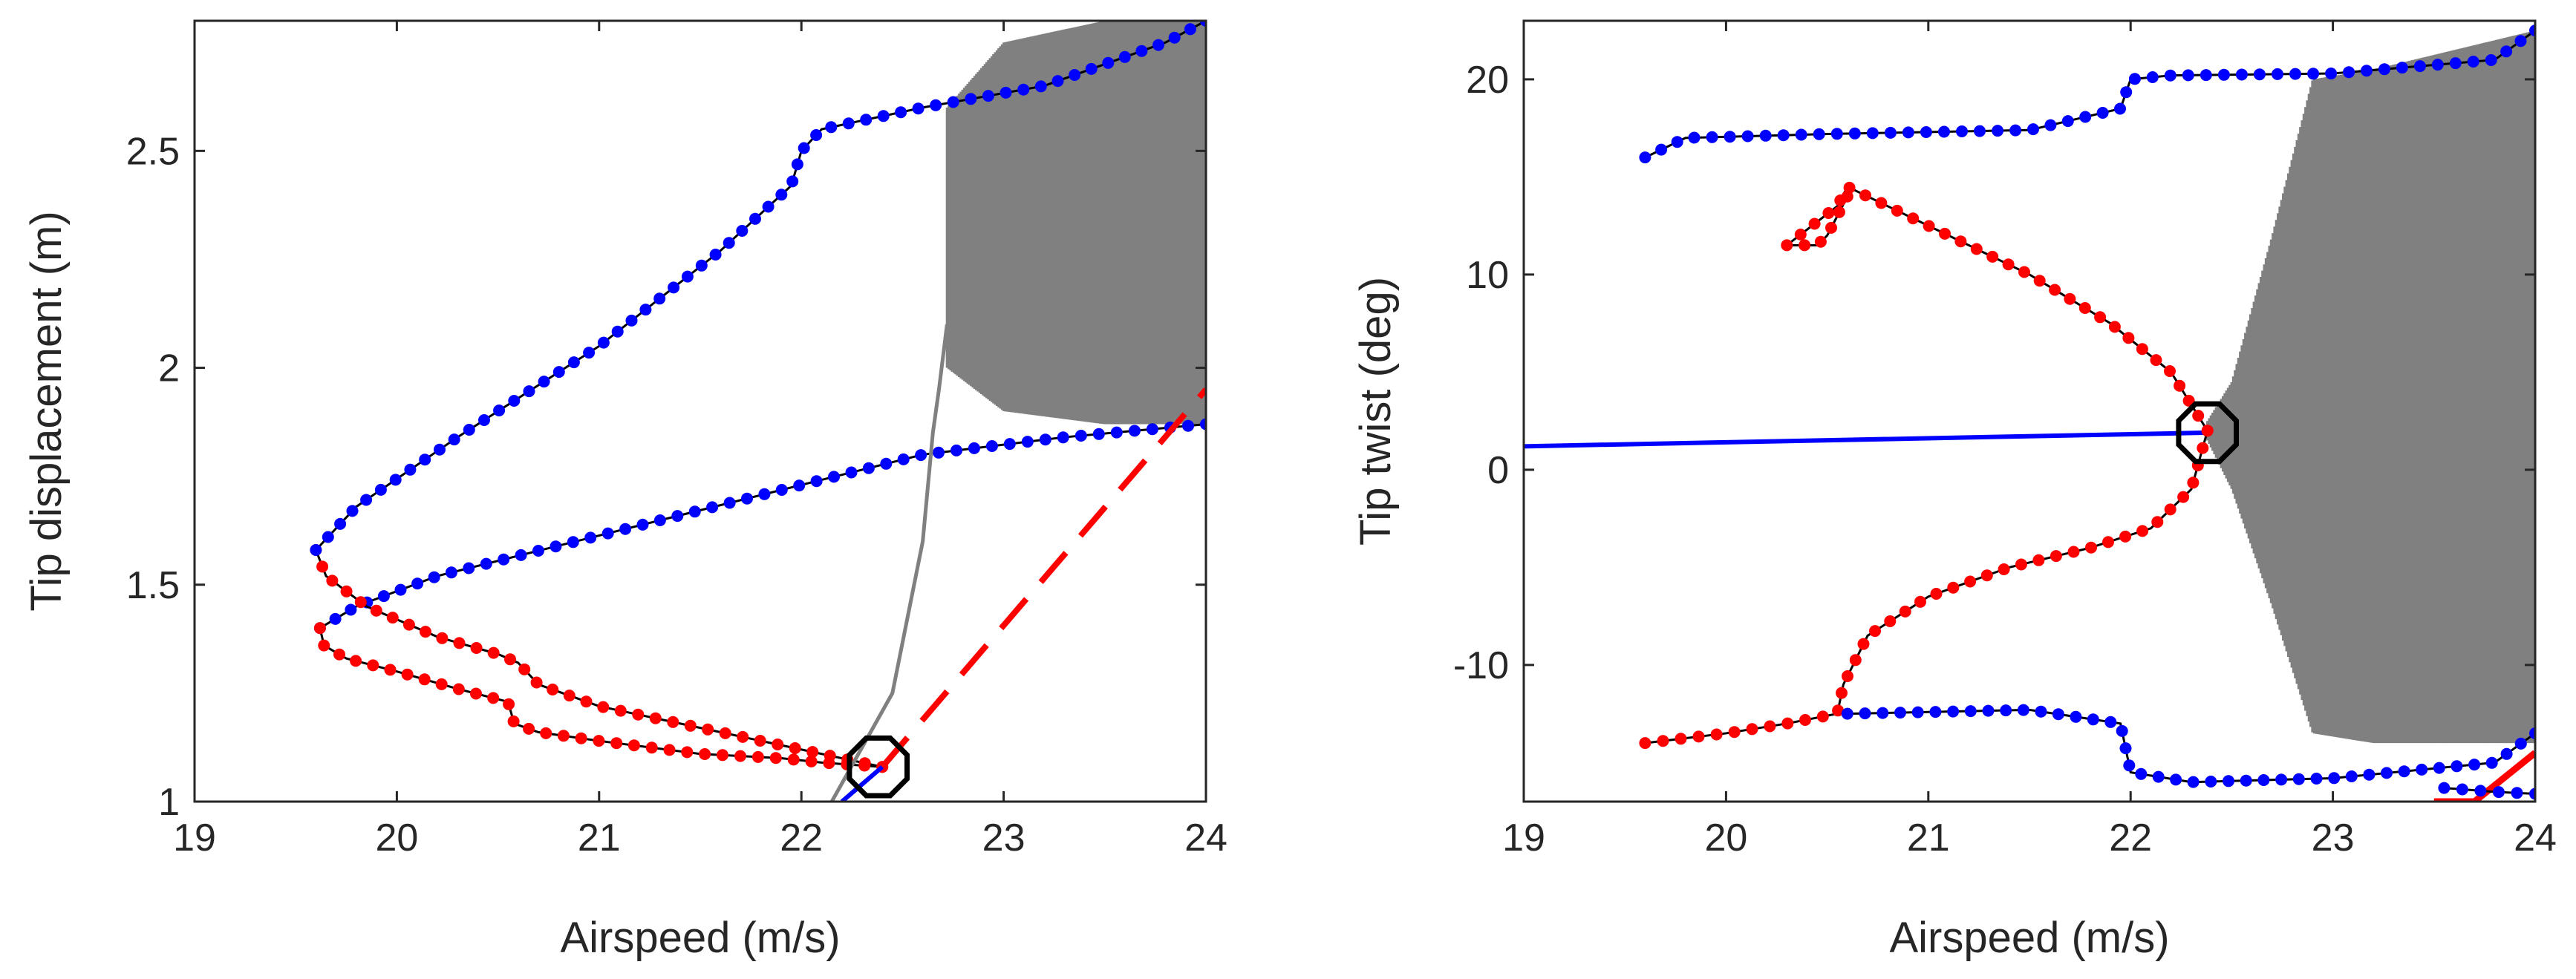 Image resolution: width=2576 pixels, height=979 pixels. What do you see at coordinates (1995, 308) in the screenshot?
I see `series-1-path` at bounding box center [1995, 308].